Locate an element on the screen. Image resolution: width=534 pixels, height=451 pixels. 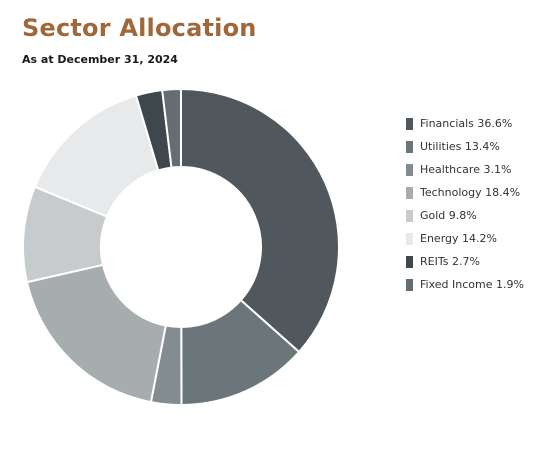
legend-item-reits: REITs 2.7% is located at coordinates (465, 261).